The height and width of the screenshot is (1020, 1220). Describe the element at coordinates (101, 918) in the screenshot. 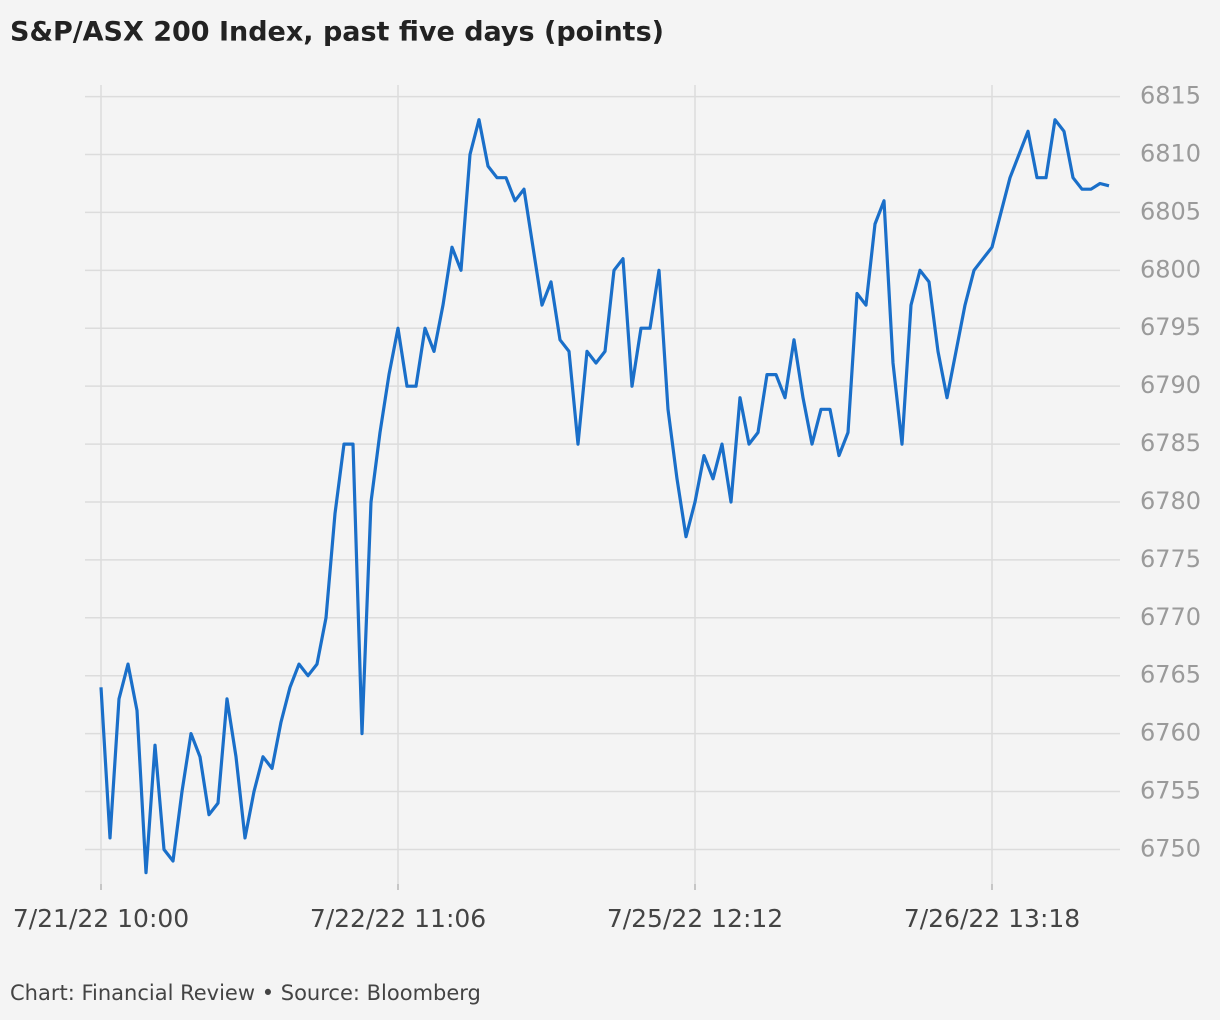

I see `x-tick-label: 7/21/22 10:00` at that location.